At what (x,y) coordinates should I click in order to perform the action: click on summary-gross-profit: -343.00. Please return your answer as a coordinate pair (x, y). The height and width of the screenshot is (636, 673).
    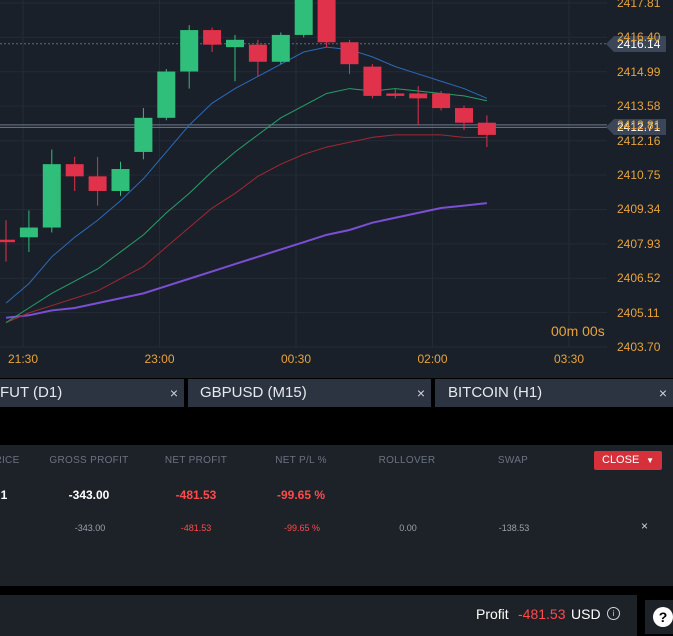
    Looking at the image, I should click on (89, 495).